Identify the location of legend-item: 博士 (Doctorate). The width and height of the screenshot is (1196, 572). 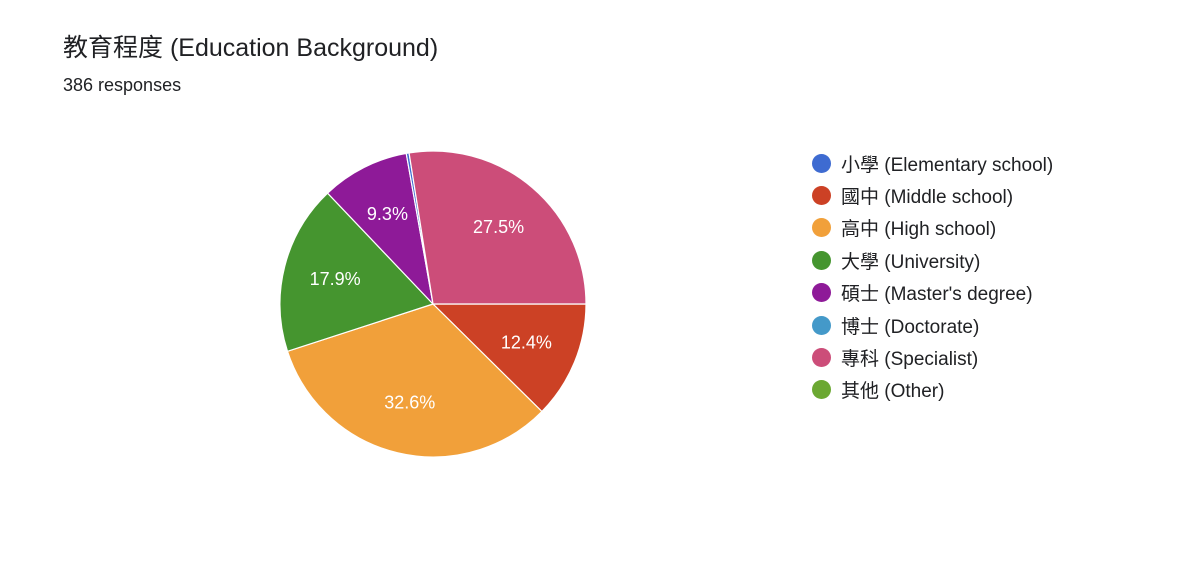
(932, 325).